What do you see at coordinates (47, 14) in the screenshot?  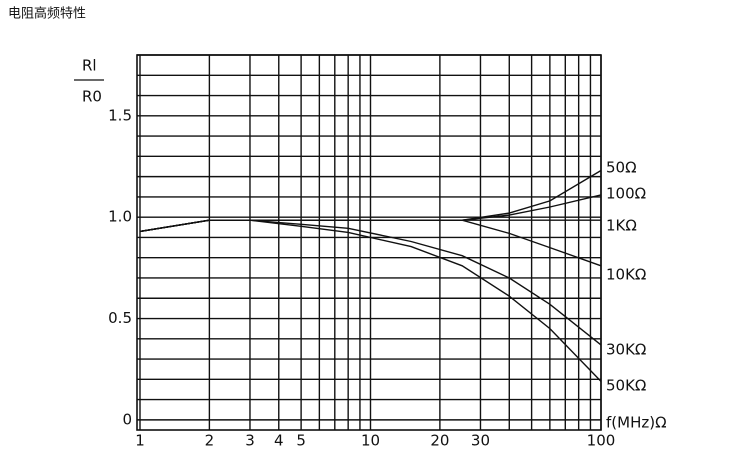 I see `chart-title: 电阻高频特性` at bounding box center [47, 14].